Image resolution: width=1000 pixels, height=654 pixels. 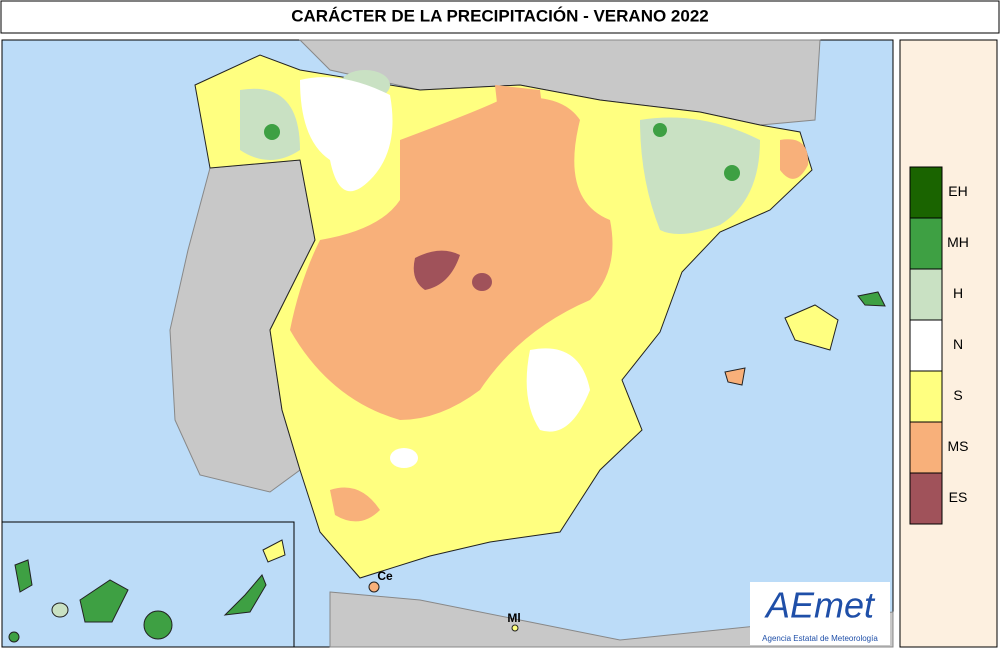 What do you see at coordinates (735, 376) in the screenshot?
I see `ibiza` at bounding box center [735, 376].